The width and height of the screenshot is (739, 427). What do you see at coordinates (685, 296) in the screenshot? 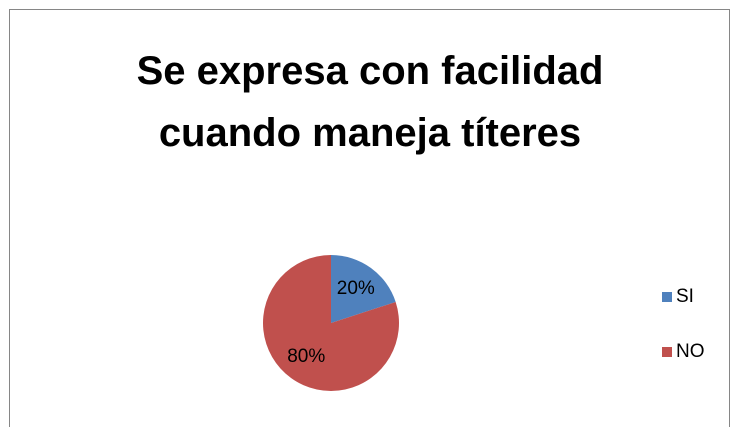
I see `legend-label: SI` at bounding box center [685, 296].